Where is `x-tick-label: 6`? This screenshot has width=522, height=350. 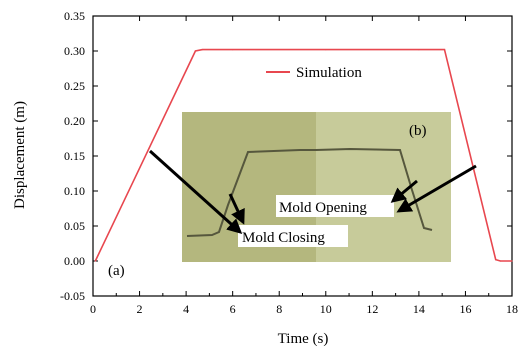 x-tick-label: 6 is located at coordinates (233, 309).